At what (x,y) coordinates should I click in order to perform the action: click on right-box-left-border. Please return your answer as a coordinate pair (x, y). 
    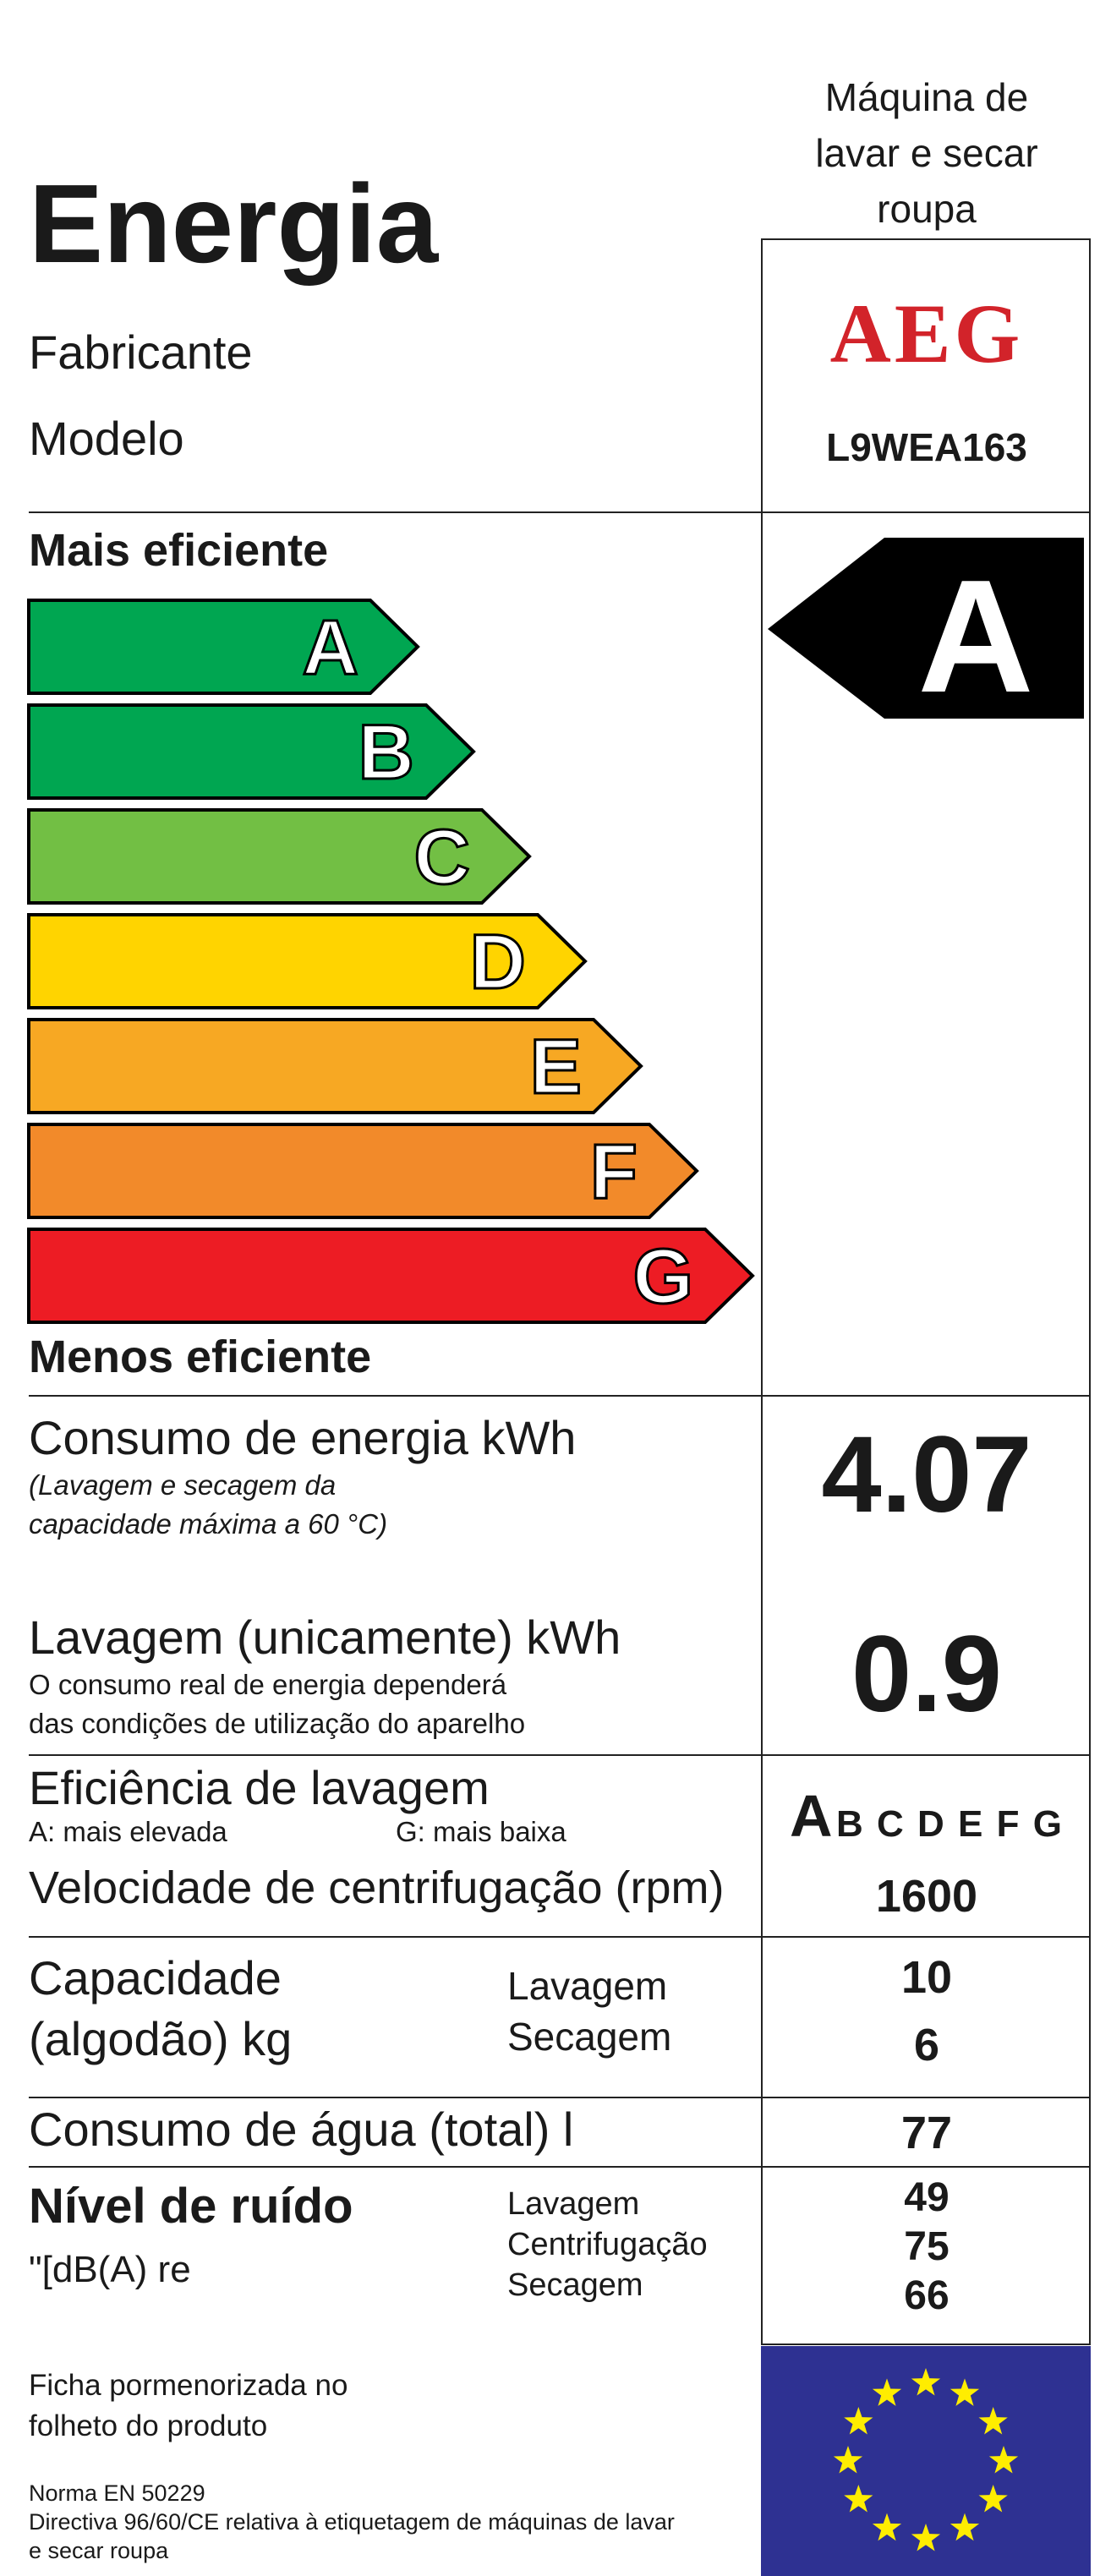
    Looking at the image, I should click on (762, 1291).